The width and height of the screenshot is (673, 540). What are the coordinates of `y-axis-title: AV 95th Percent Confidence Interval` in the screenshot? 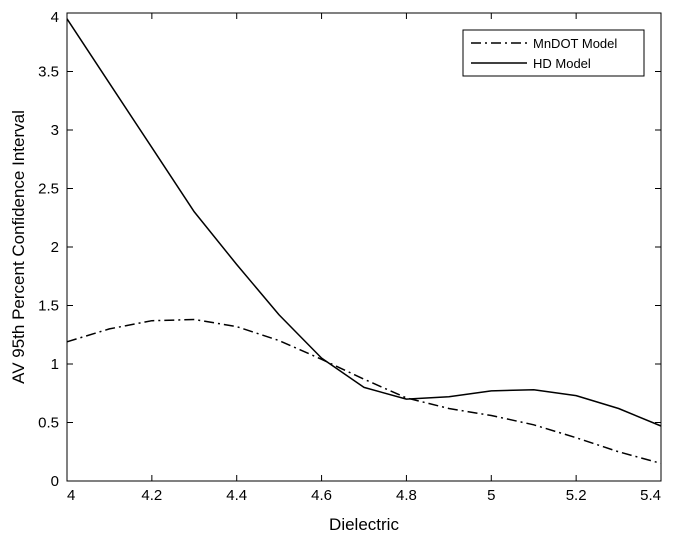 It's located at (18, 247).